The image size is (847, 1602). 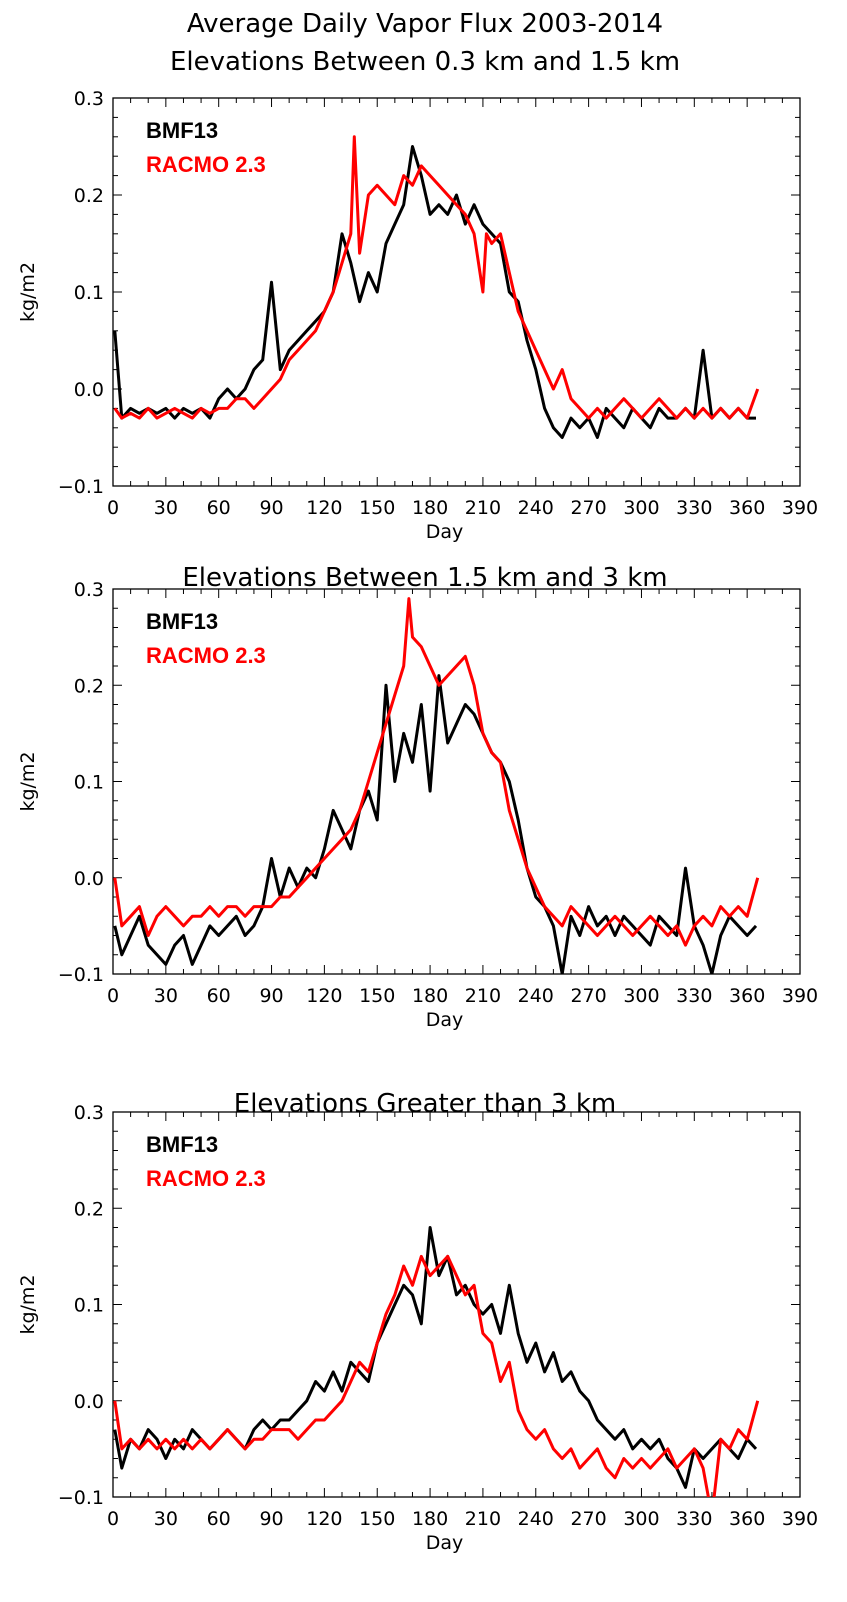 I want to click on figure-title: Average Daily Vapor Flux 2003-2014, so click(x=425, y=24).